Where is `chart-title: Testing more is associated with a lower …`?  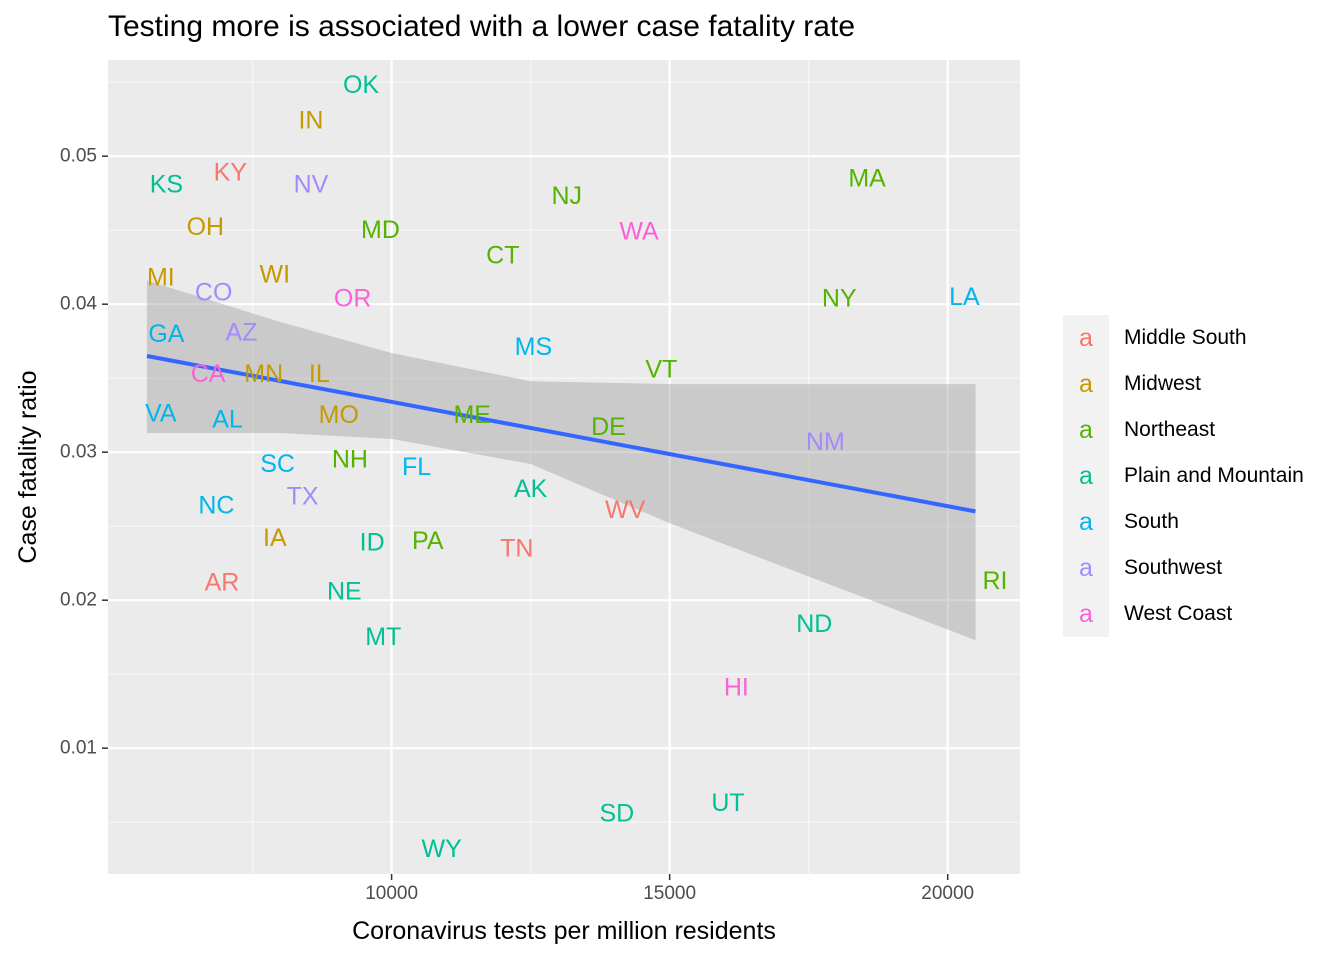 chart-title: Testing more is associated with a lower … is located at coordinates (481, 26).